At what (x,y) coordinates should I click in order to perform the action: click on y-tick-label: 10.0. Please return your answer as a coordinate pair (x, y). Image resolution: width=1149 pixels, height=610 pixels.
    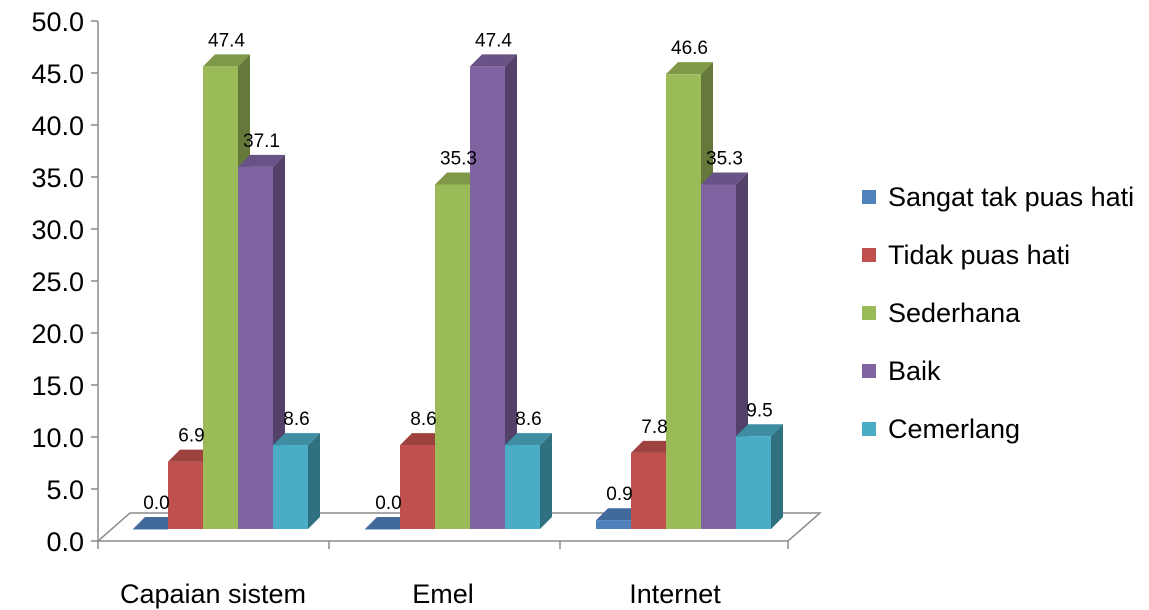
    Looking at the image, I should click on (57, 438).